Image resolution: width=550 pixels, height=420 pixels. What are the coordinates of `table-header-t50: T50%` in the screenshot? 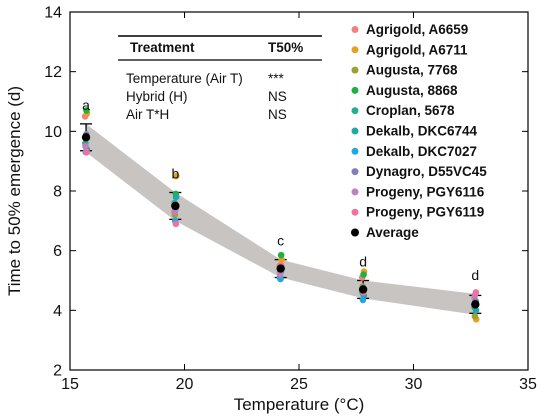 It's located at (285, 47).